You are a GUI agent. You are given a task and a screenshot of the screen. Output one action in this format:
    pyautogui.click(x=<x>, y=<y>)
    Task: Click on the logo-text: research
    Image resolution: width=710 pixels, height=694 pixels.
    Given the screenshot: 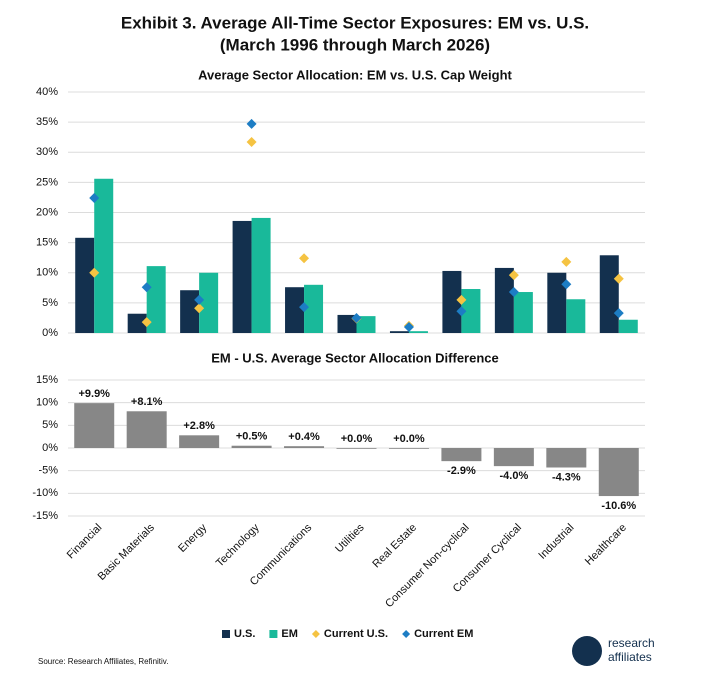 What is the action you would take?
    pyautogui.click(x=631, y=643)
    